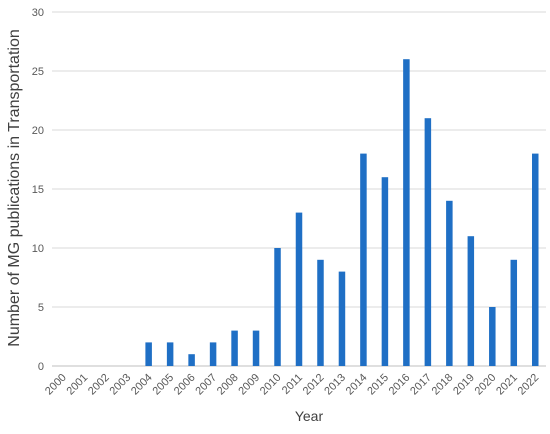  I want to click on bar-2011, so click(299, 289).